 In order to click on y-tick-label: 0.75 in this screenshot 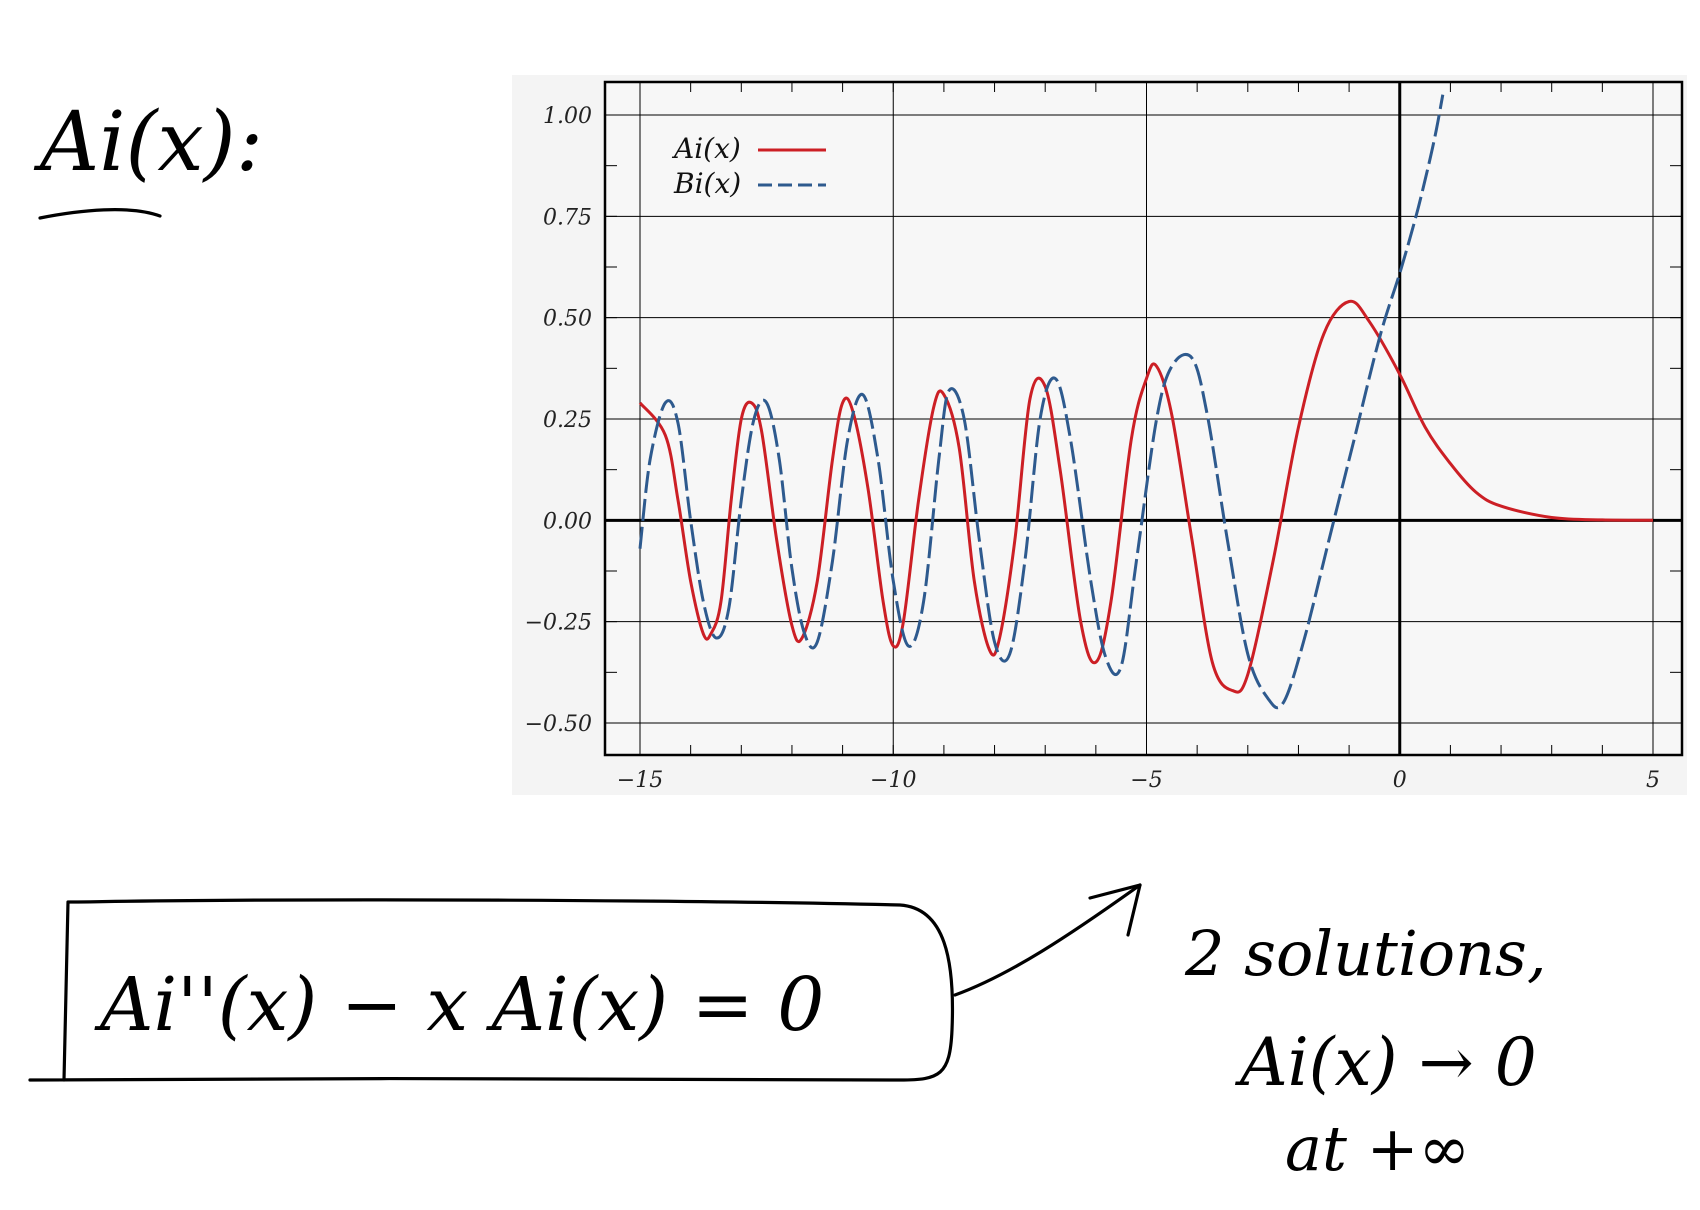, I will do `click(567, 217)`.